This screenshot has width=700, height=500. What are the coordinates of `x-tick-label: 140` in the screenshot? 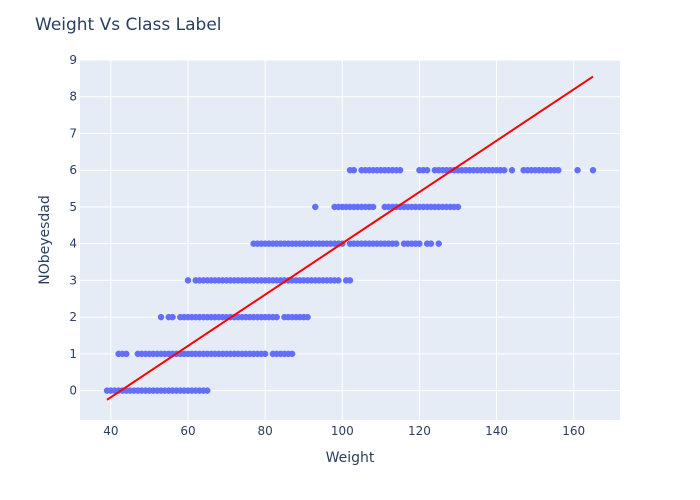 It's located at (496, 431).